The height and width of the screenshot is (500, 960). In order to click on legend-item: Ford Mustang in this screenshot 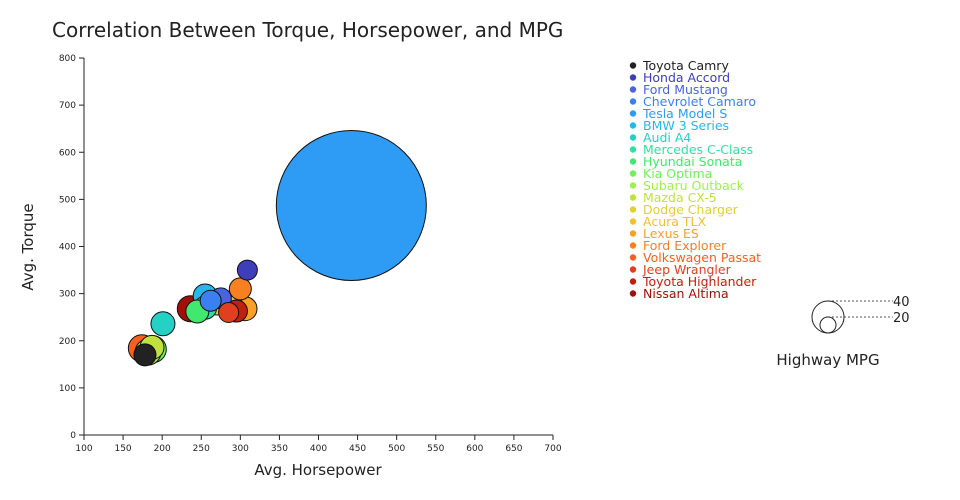, I will do `click(685, 89)`.